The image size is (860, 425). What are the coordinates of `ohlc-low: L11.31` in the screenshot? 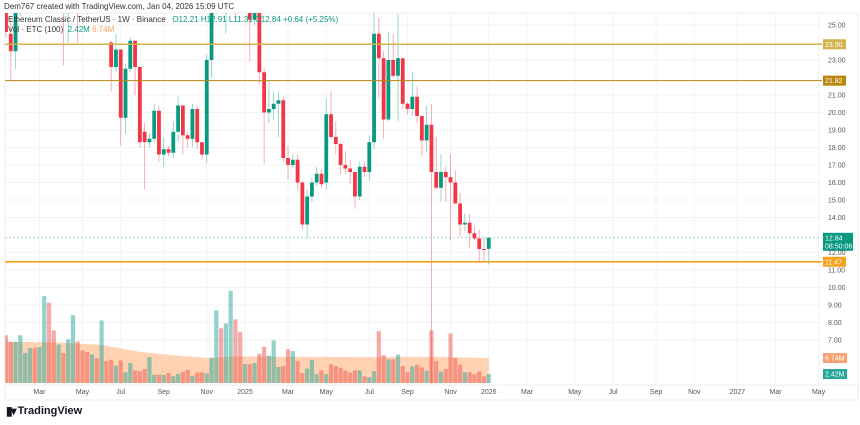 It's located at (240, 19).